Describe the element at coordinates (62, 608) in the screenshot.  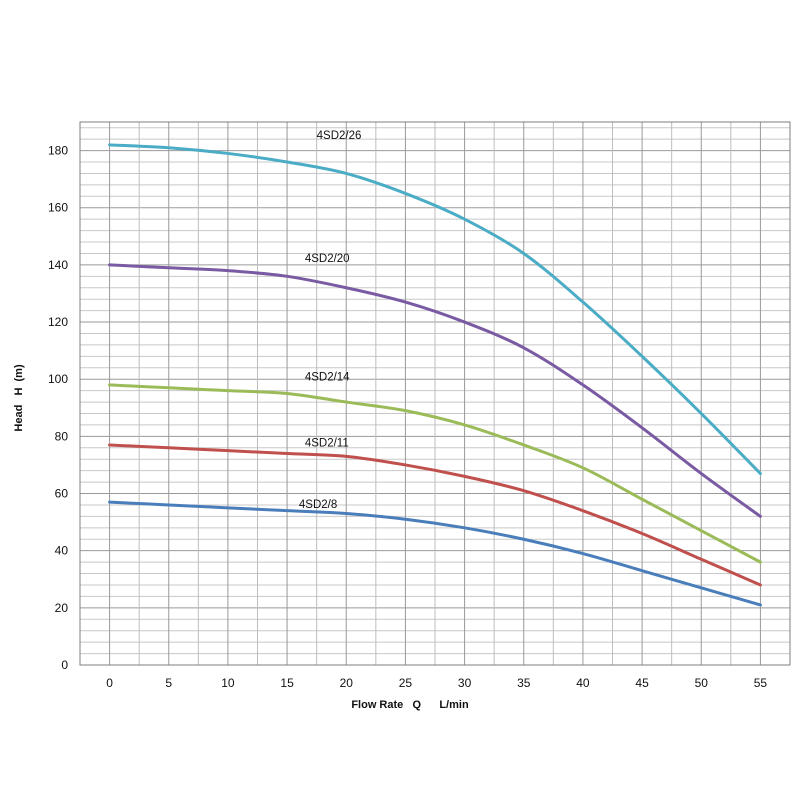
I see `y-tick-label: 20` at that location.